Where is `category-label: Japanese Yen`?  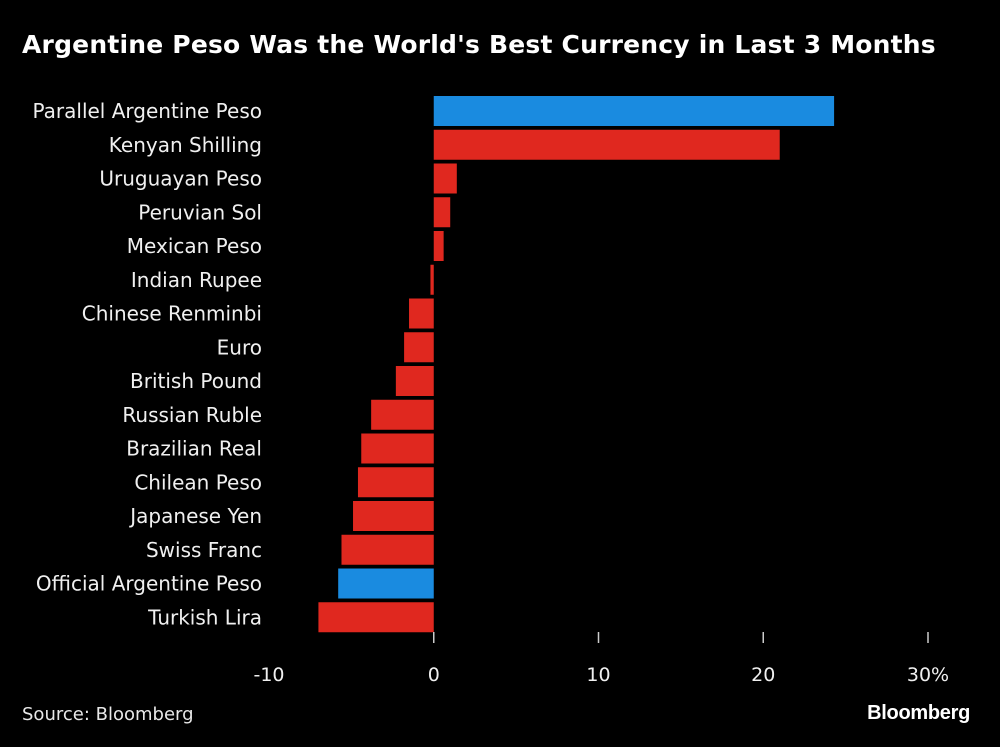
category-label: Japanese Yen is located at coordinates (195, 516).